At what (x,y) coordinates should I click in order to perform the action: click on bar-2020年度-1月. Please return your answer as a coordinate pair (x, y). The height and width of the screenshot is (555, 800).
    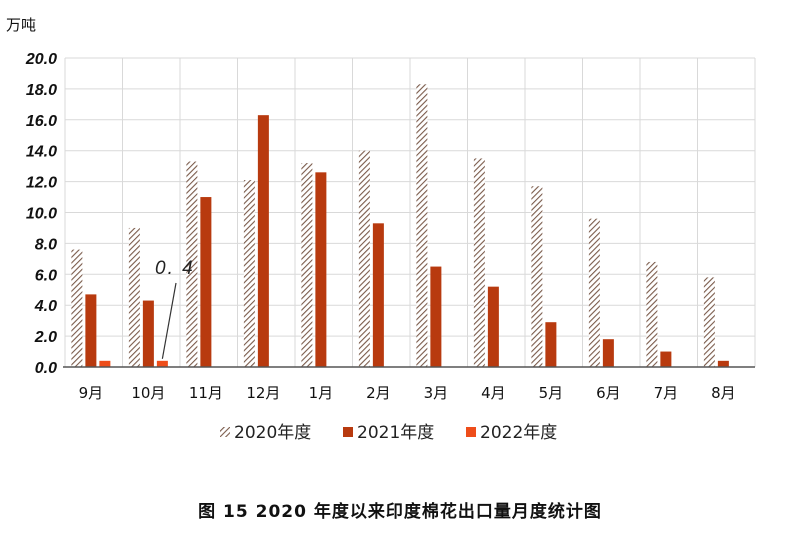
    Looking at the image, I should click on (307, 265).